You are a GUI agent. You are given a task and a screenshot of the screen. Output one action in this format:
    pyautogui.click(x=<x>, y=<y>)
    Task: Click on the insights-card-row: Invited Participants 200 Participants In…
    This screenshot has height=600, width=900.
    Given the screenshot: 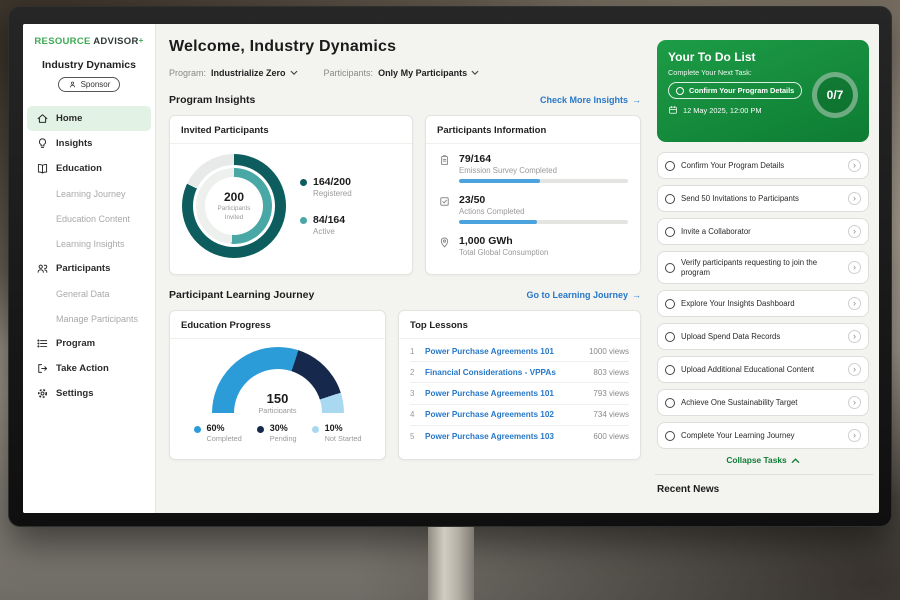 What is the action you would take?
    pyautogui.click(x=405, y=195)
    